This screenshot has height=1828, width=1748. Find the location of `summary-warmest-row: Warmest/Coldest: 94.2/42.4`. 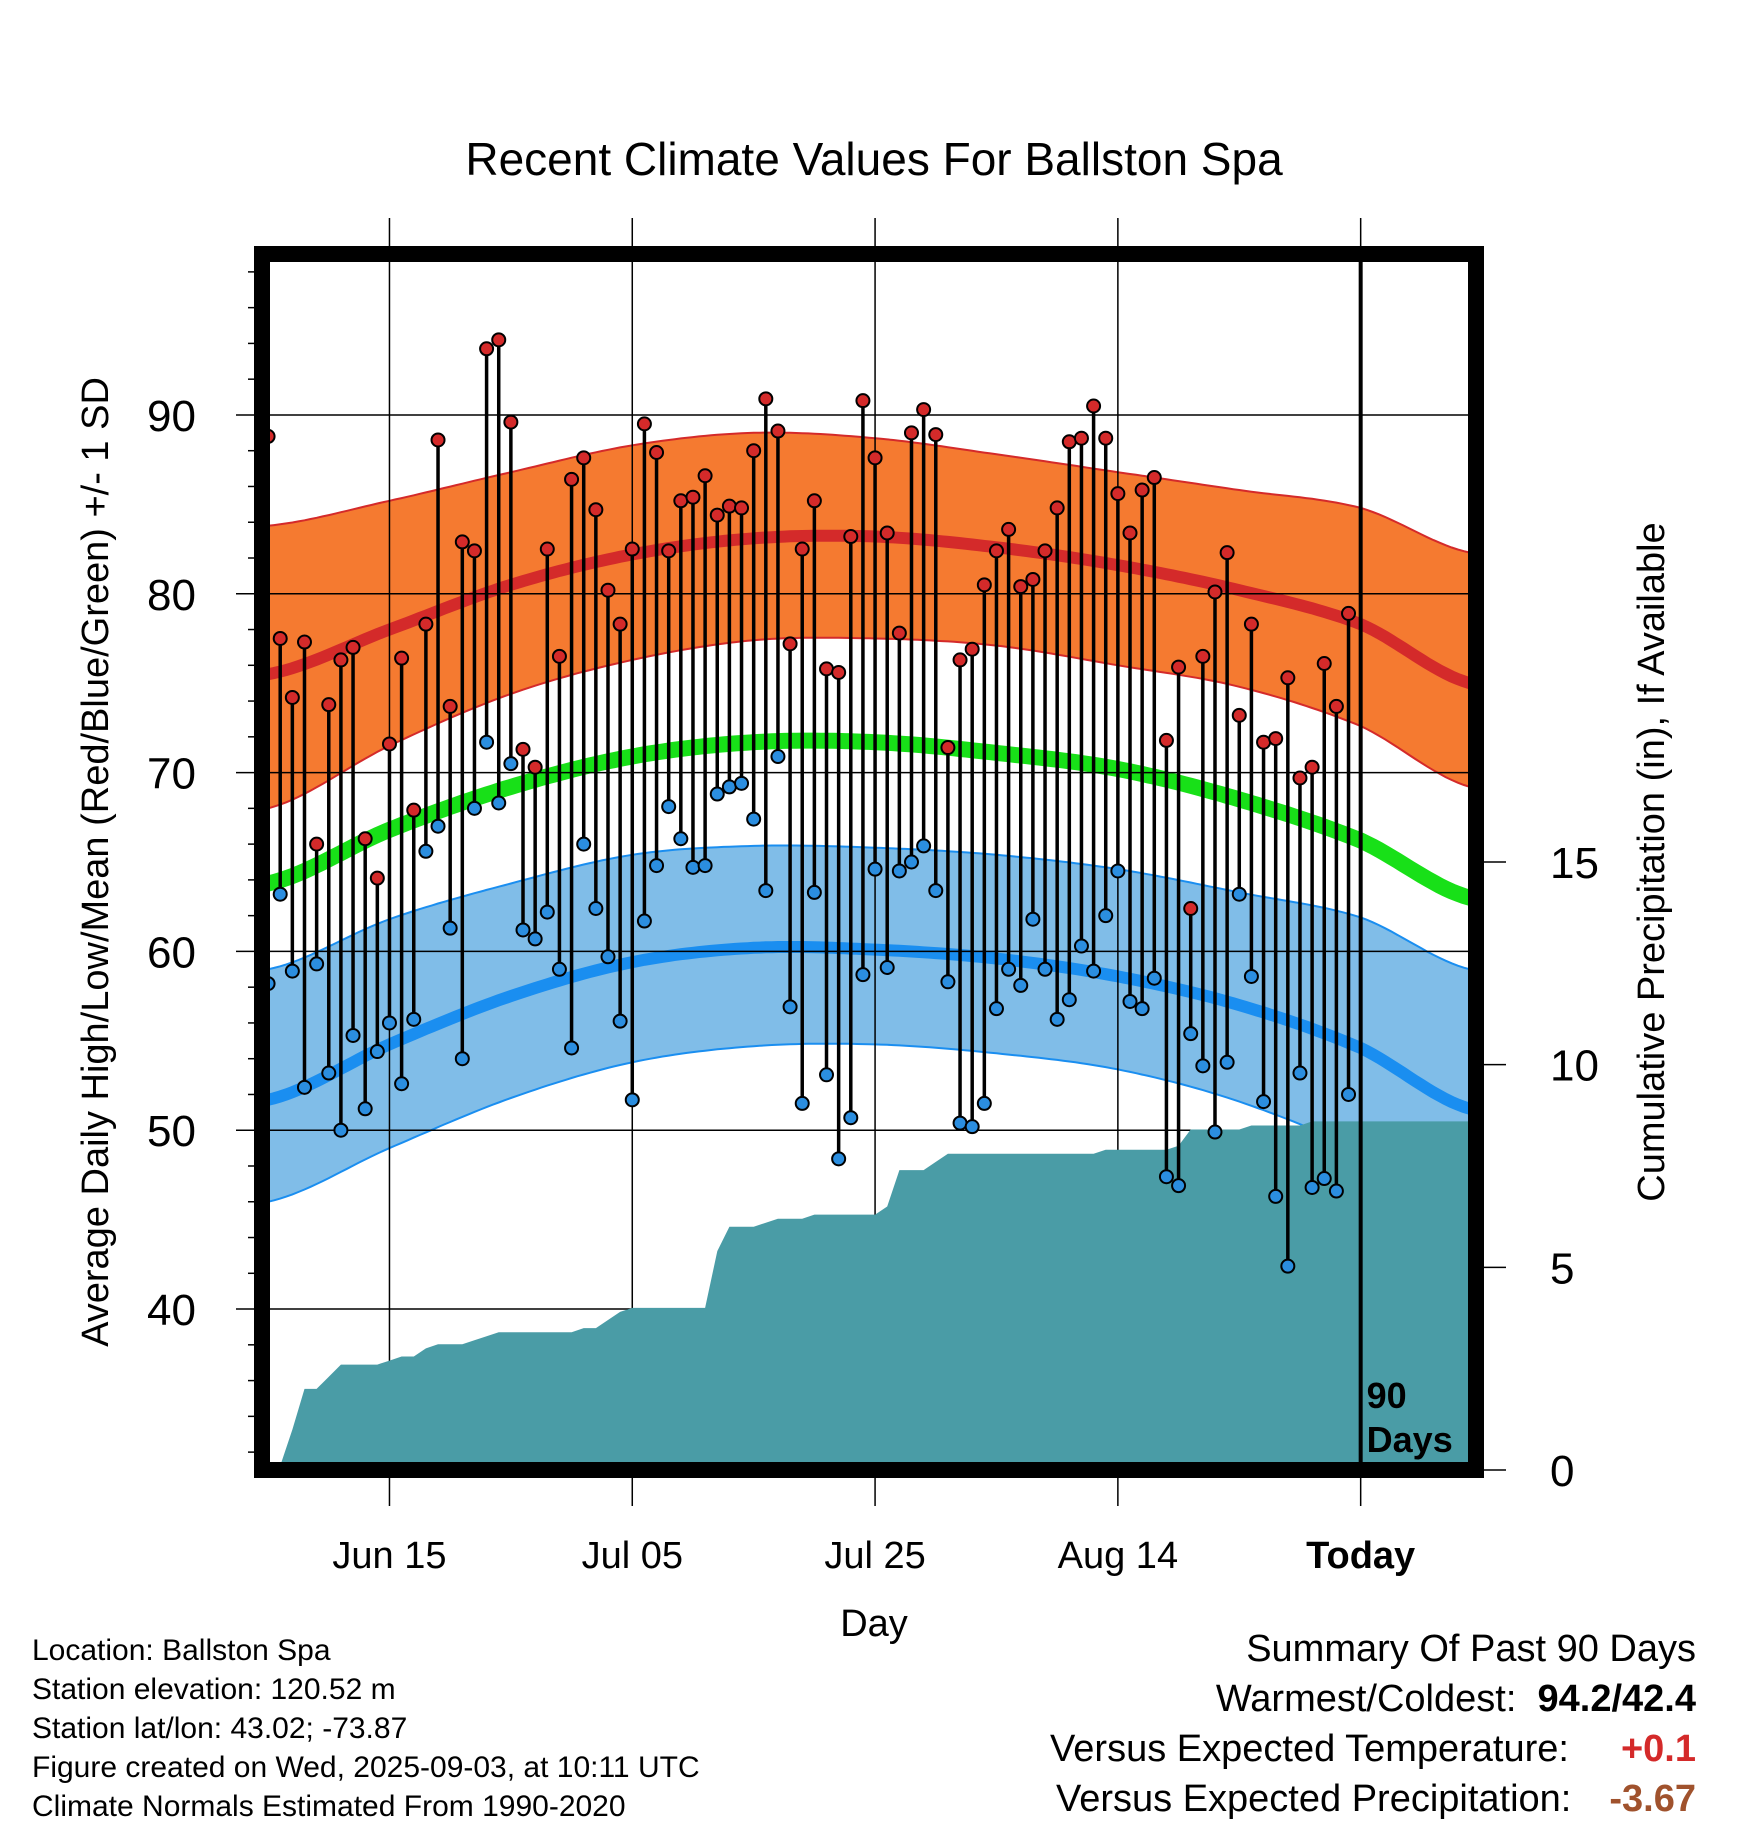

summary-warmest-row: Warmest/Coldest: 94.2/42.4 is located at coordinates (1456, 1699).